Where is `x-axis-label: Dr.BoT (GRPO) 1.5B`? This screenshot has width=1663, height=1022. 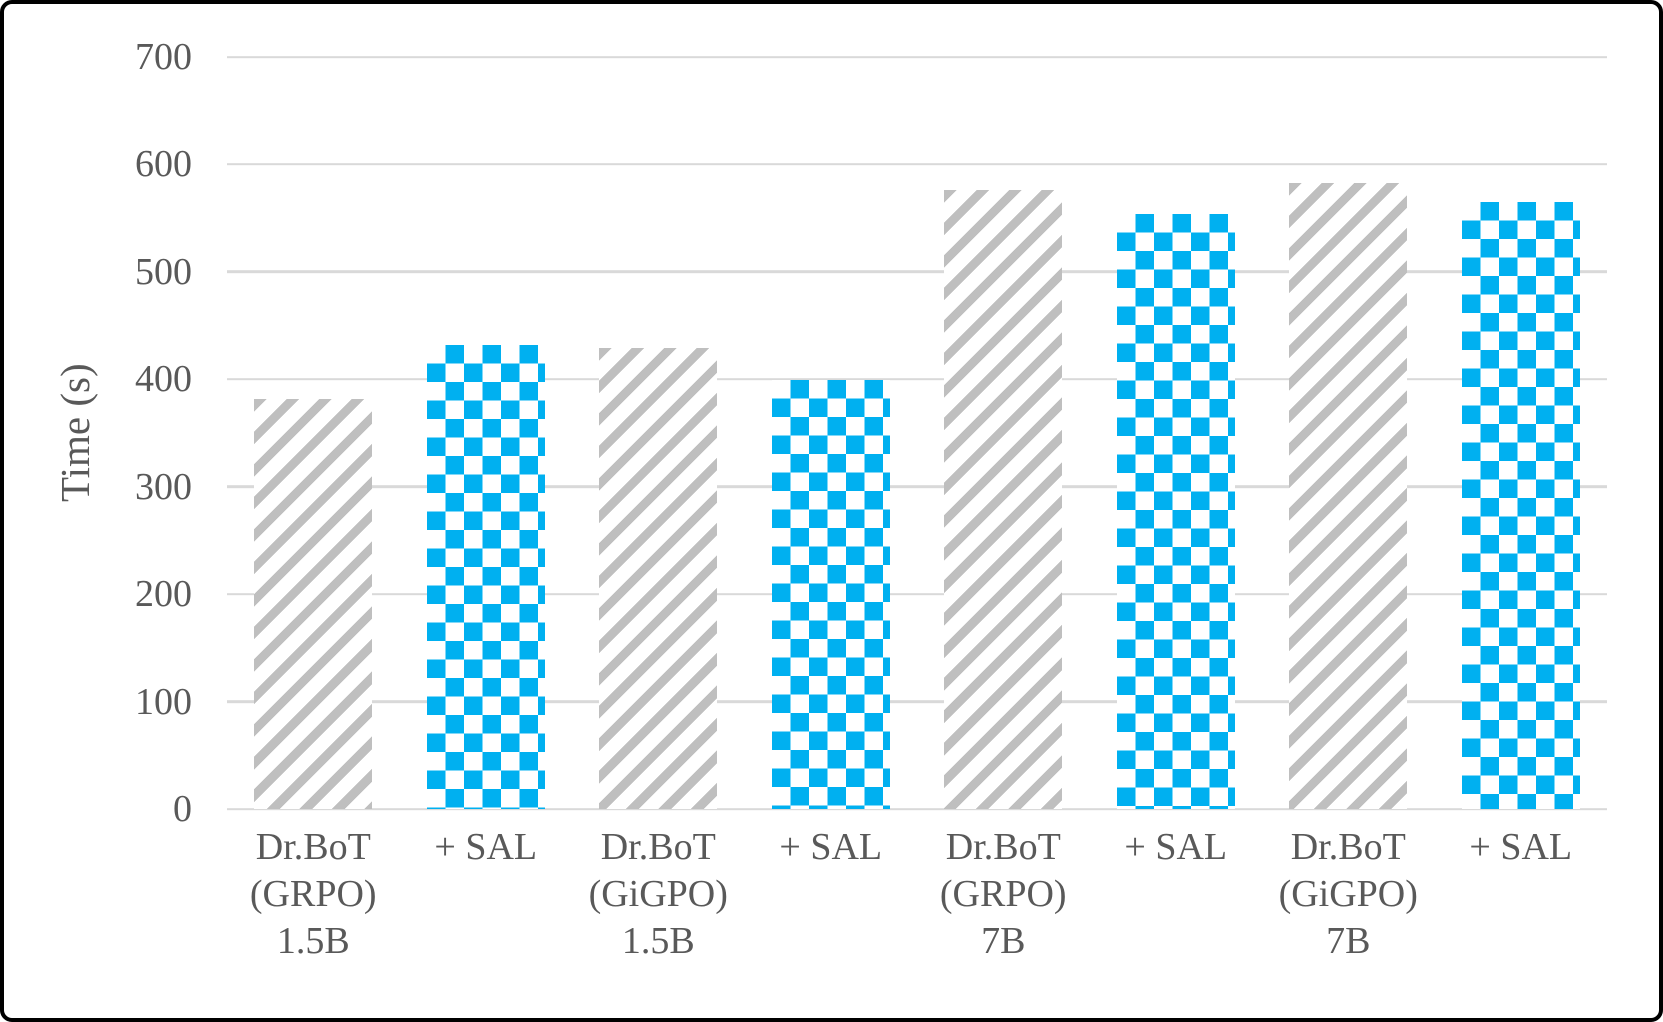
x-axis-label: Dr.BoT (GRPO) 1.5B is located at coordinates (313, 894).